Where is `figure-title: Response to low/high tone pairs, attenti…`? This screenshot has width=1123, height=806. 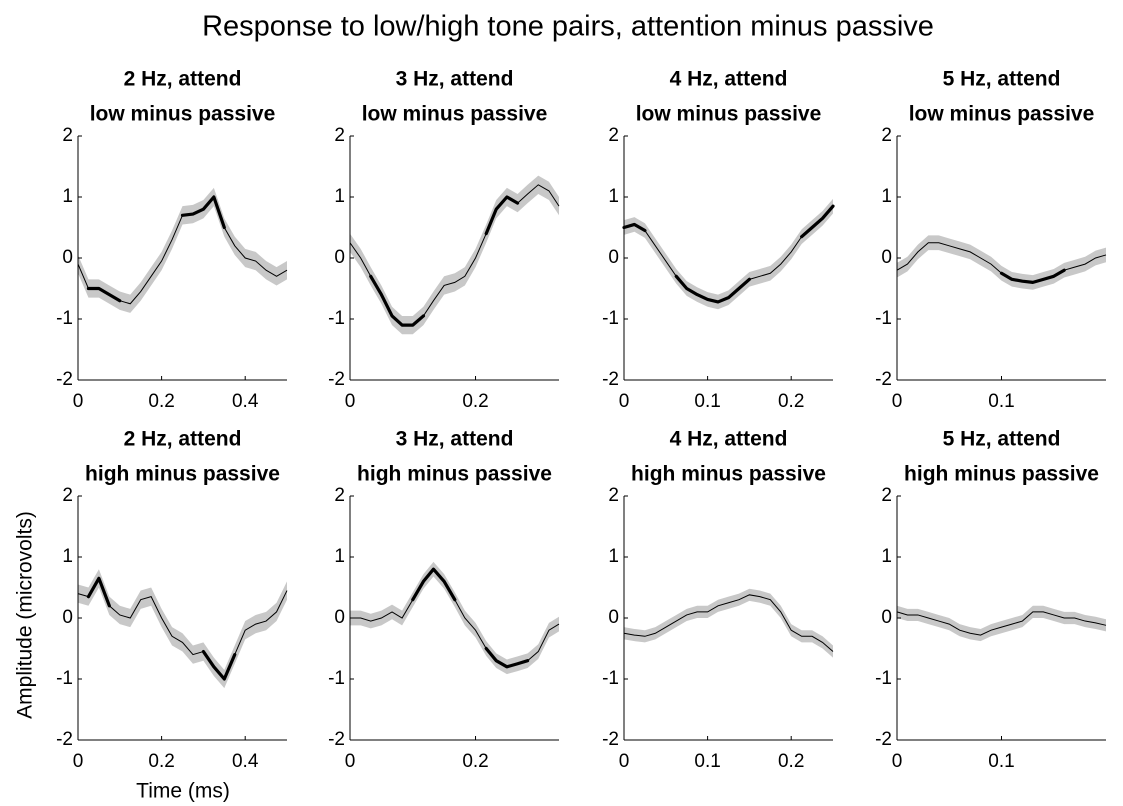 figure-title: Response to low/high tone pairs, attenti… is located at coordinates (568, 27).